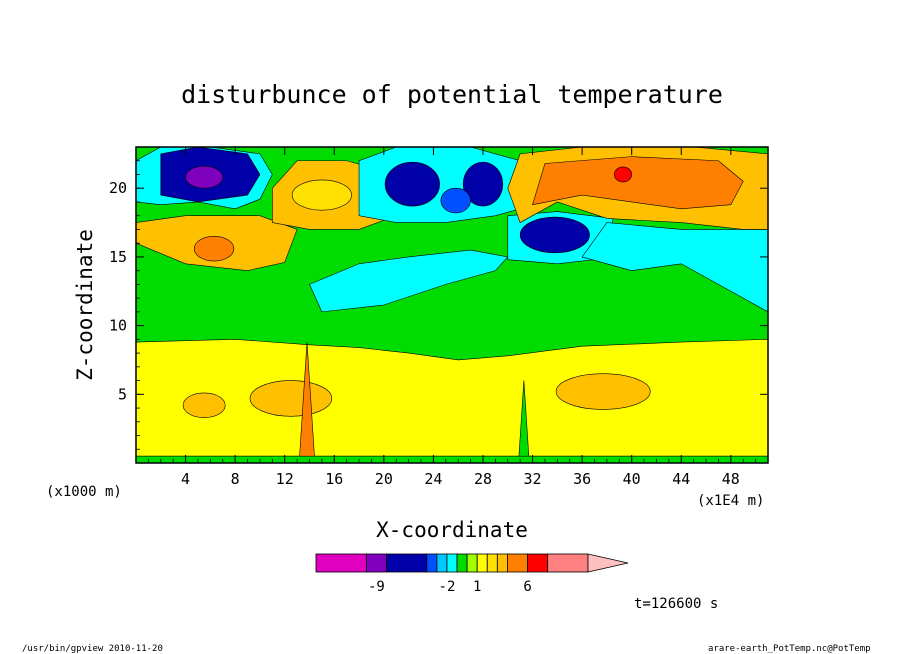 The image size is (904, 654). Describe the element at coordinates (433, 479) in the screenshot. I see `x-tick-label: 24` at that location.